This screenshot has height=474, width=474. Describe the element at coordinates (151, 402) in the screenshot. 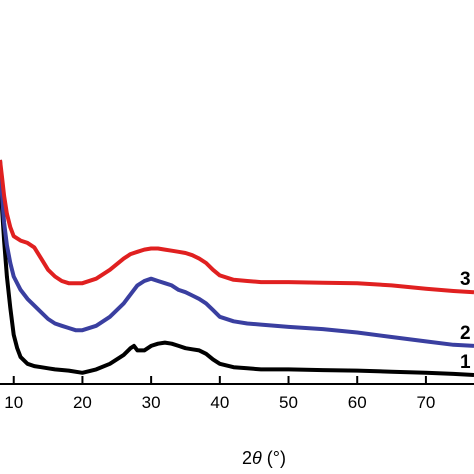

I see `x-tick-label: 30` at that location.